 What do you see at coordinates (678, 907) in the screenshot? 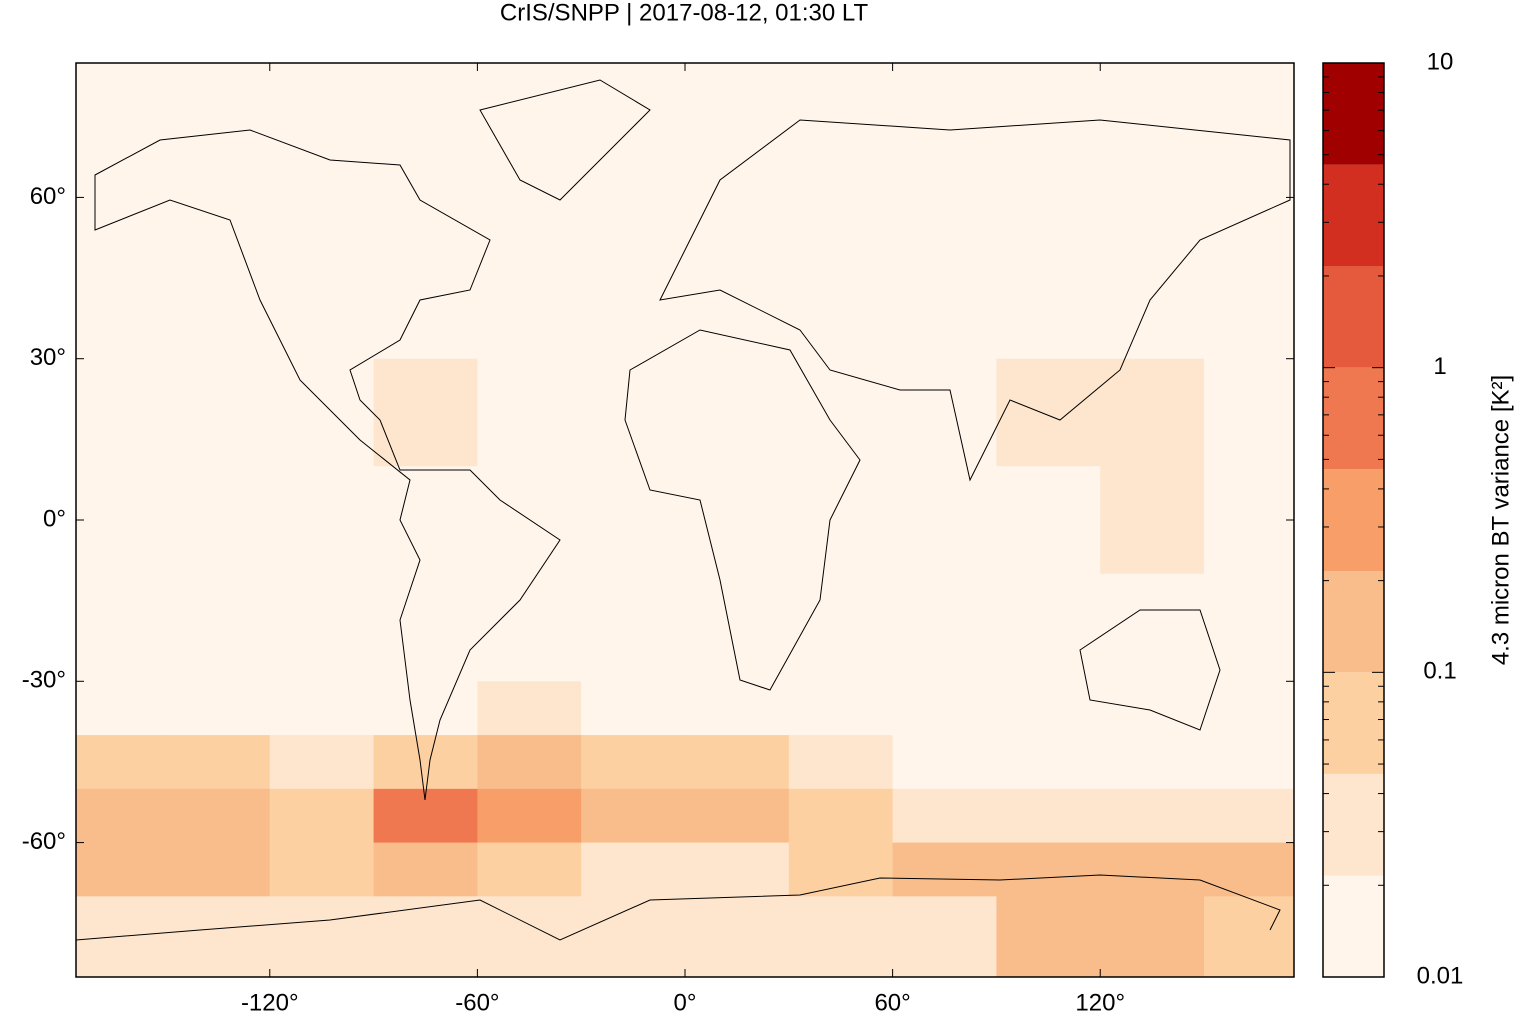
I see `antarctica-coast` at bounding box center [678, 907].